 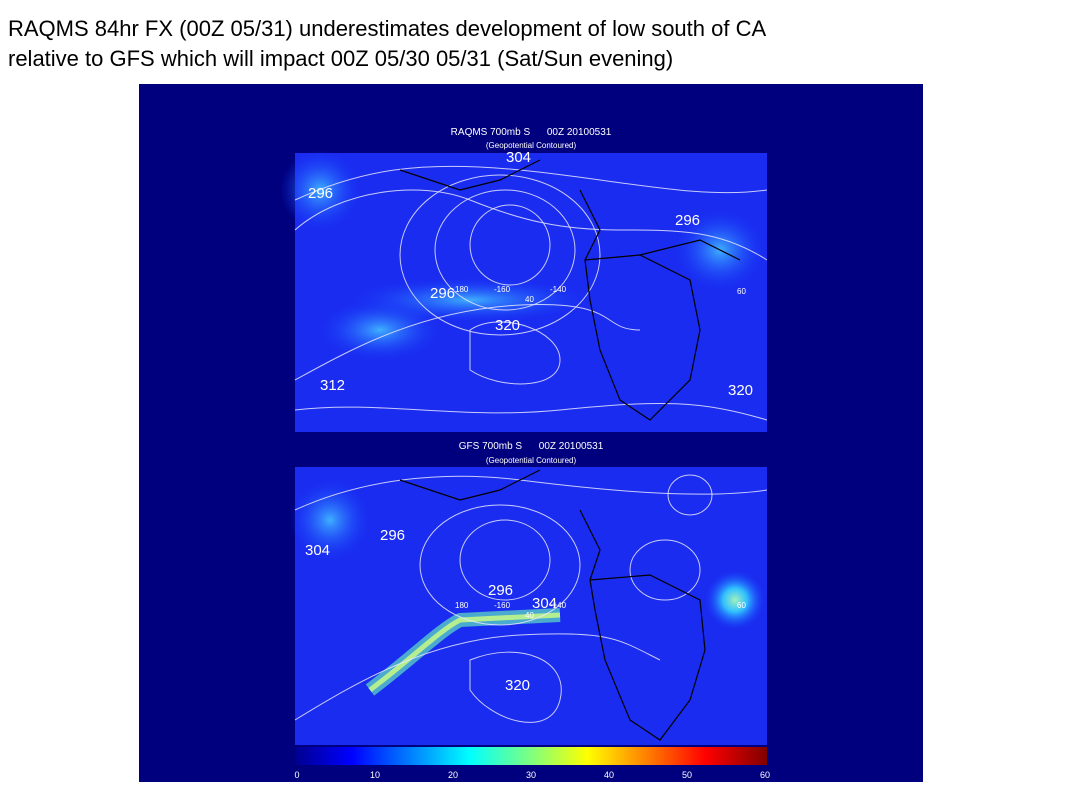 What do you see at coordinates (453, 775) in the screenshot?
I see `colorbar-tick-label: 20` at bounding box center [453, 775].